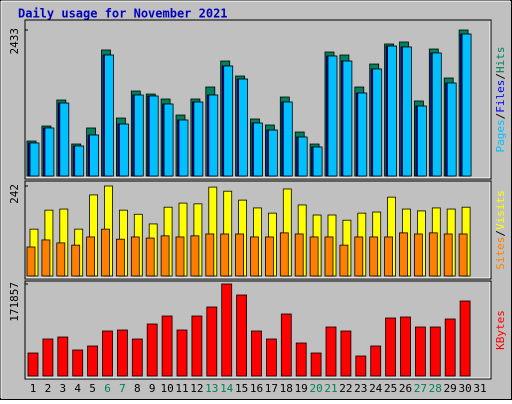  I want to click on y-tick-label: 242, so click(14, 194).